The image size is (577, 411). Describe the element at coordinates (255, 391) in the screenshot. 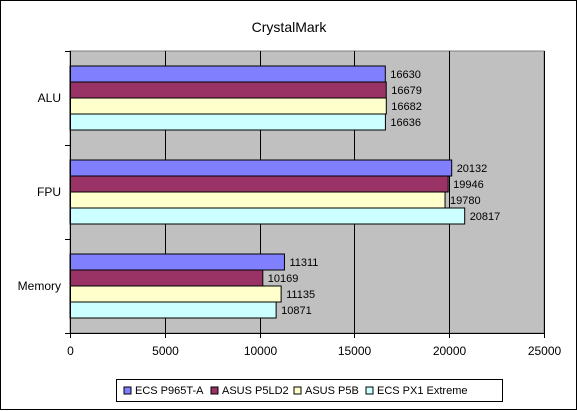

I see `legend-label: ASUS P5LD2` at that location.